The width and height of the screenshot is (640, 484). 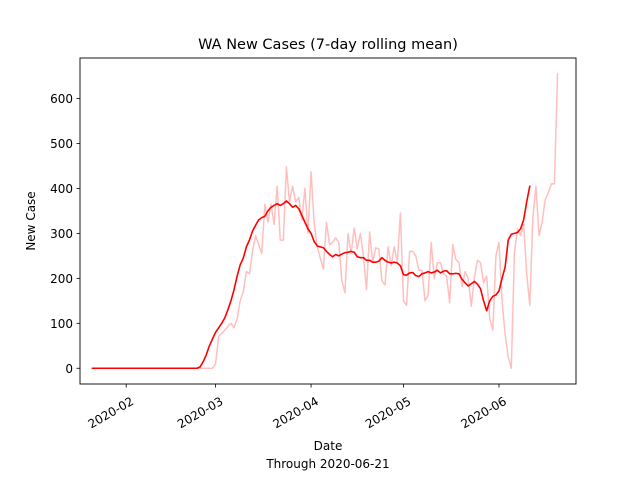 What do you see at coordinates (61, 189) in the screenshot?
I see `y-tick-label: 400` at bounding box center [61, 189].